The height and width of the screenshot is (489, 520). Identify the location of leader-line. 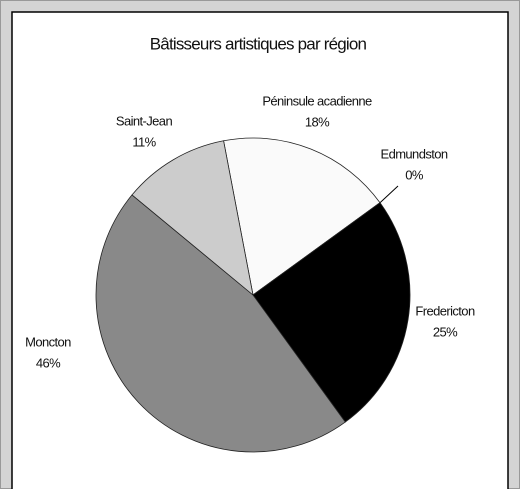
(389, 194).